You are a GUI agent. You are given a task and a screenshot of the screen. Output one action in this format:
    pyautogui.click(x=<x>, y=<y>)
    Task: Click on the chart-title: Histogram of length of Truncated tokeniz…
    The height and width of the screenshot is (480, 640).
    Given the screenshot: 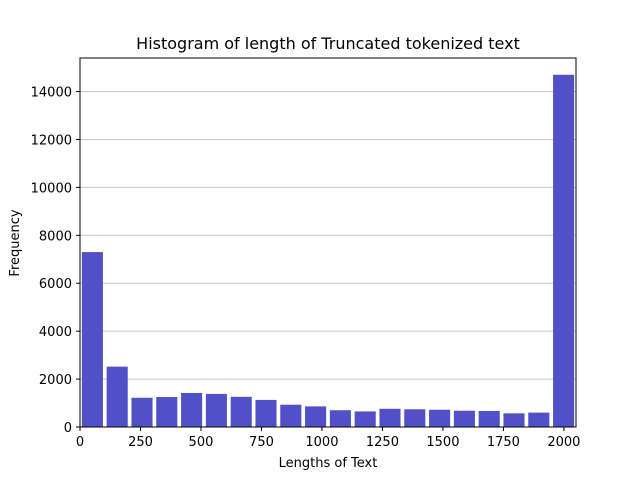 What is the action you would take?
    pyautogui.click(x=328, y=43)
    